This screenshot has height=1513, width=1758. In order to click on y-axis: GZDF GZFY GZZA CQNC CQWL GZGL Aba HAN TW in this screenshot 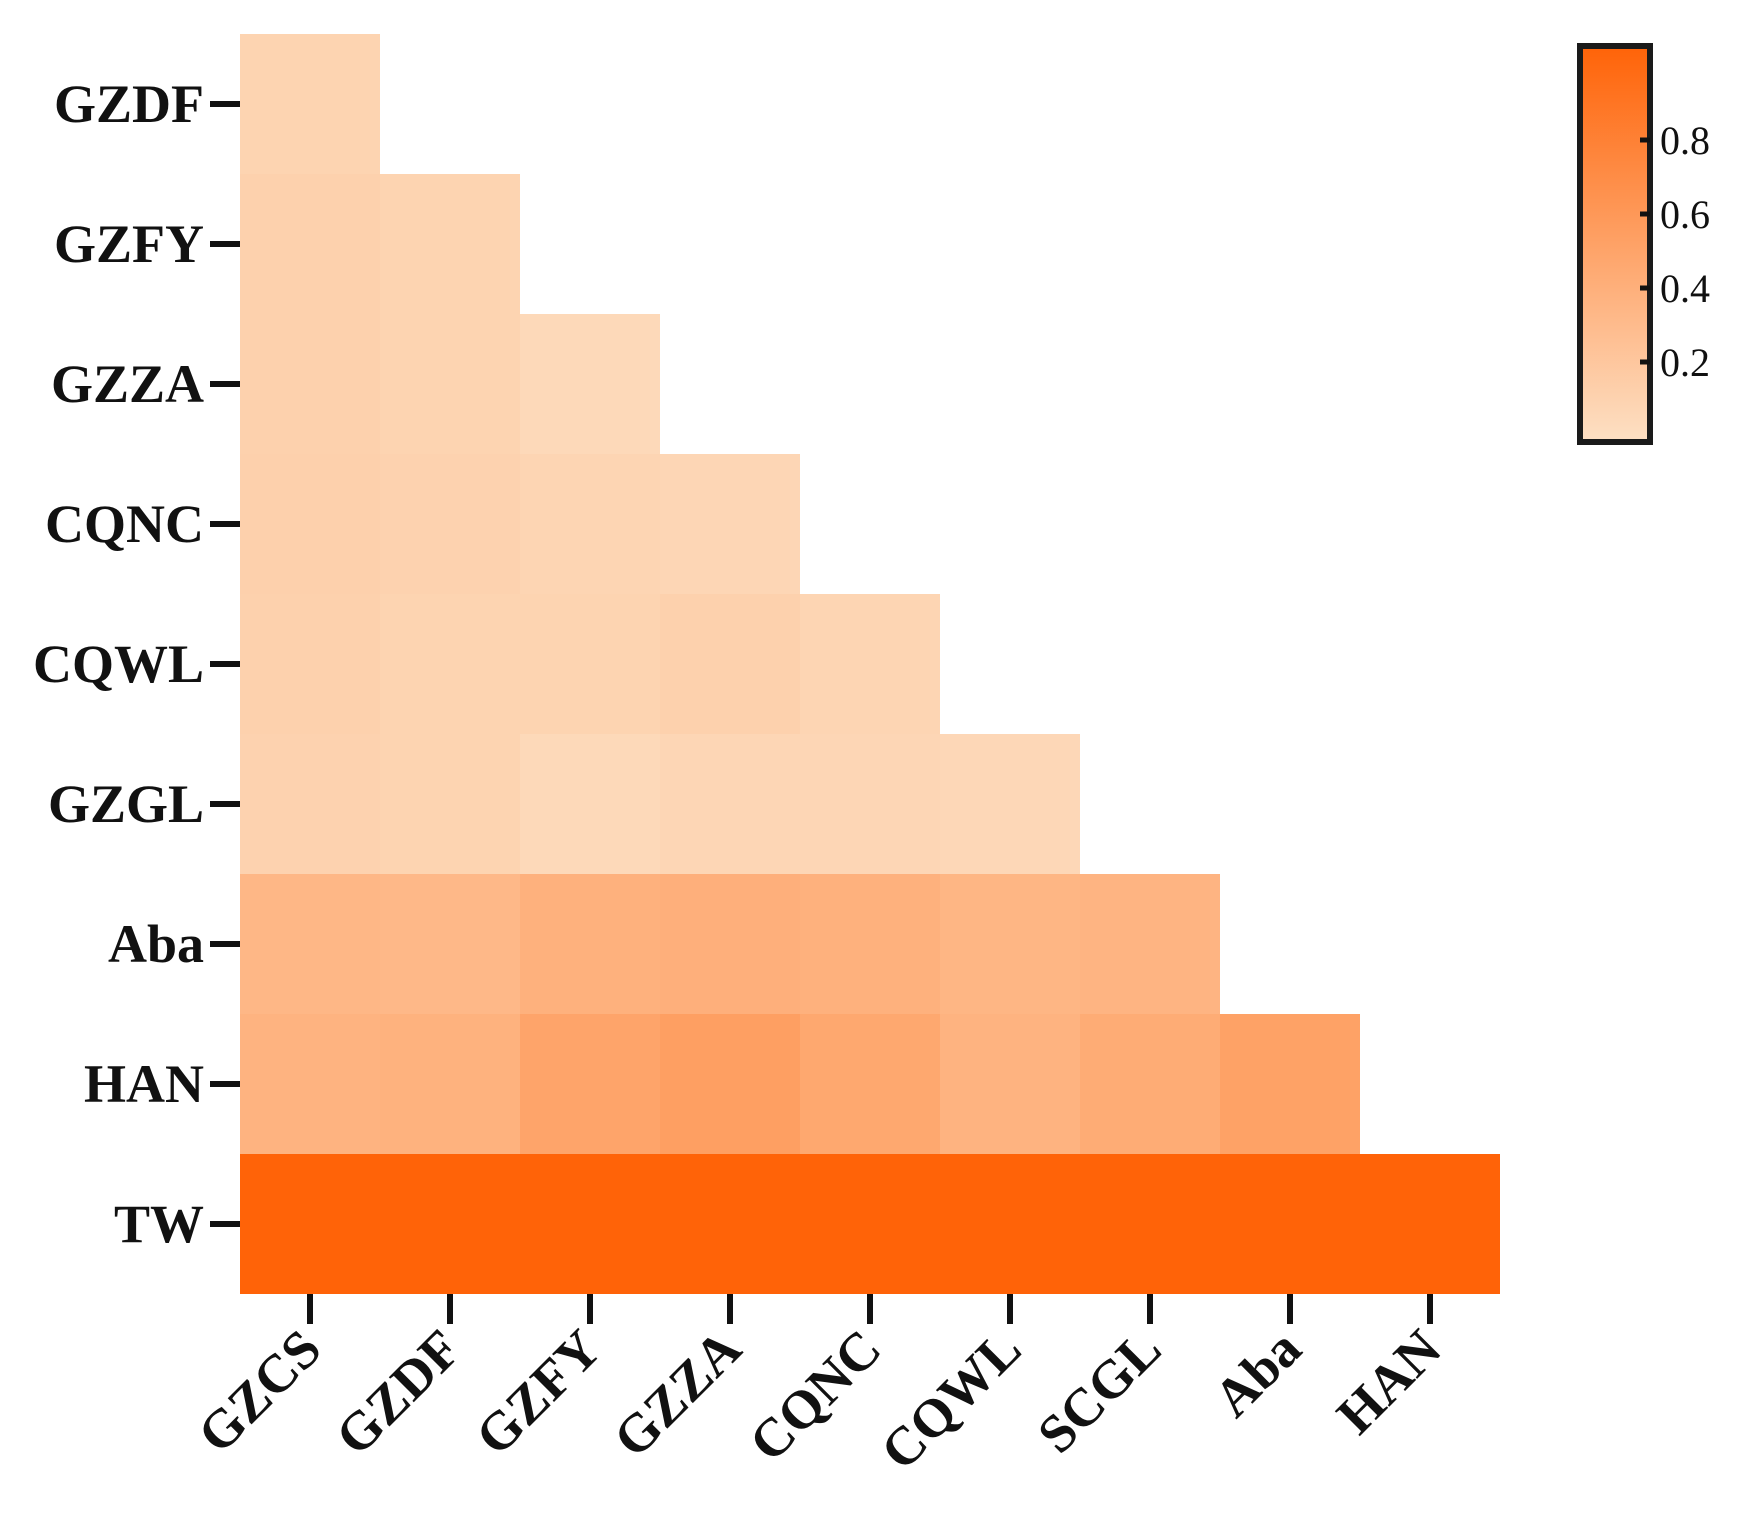, I will do `click(136, 664)`.